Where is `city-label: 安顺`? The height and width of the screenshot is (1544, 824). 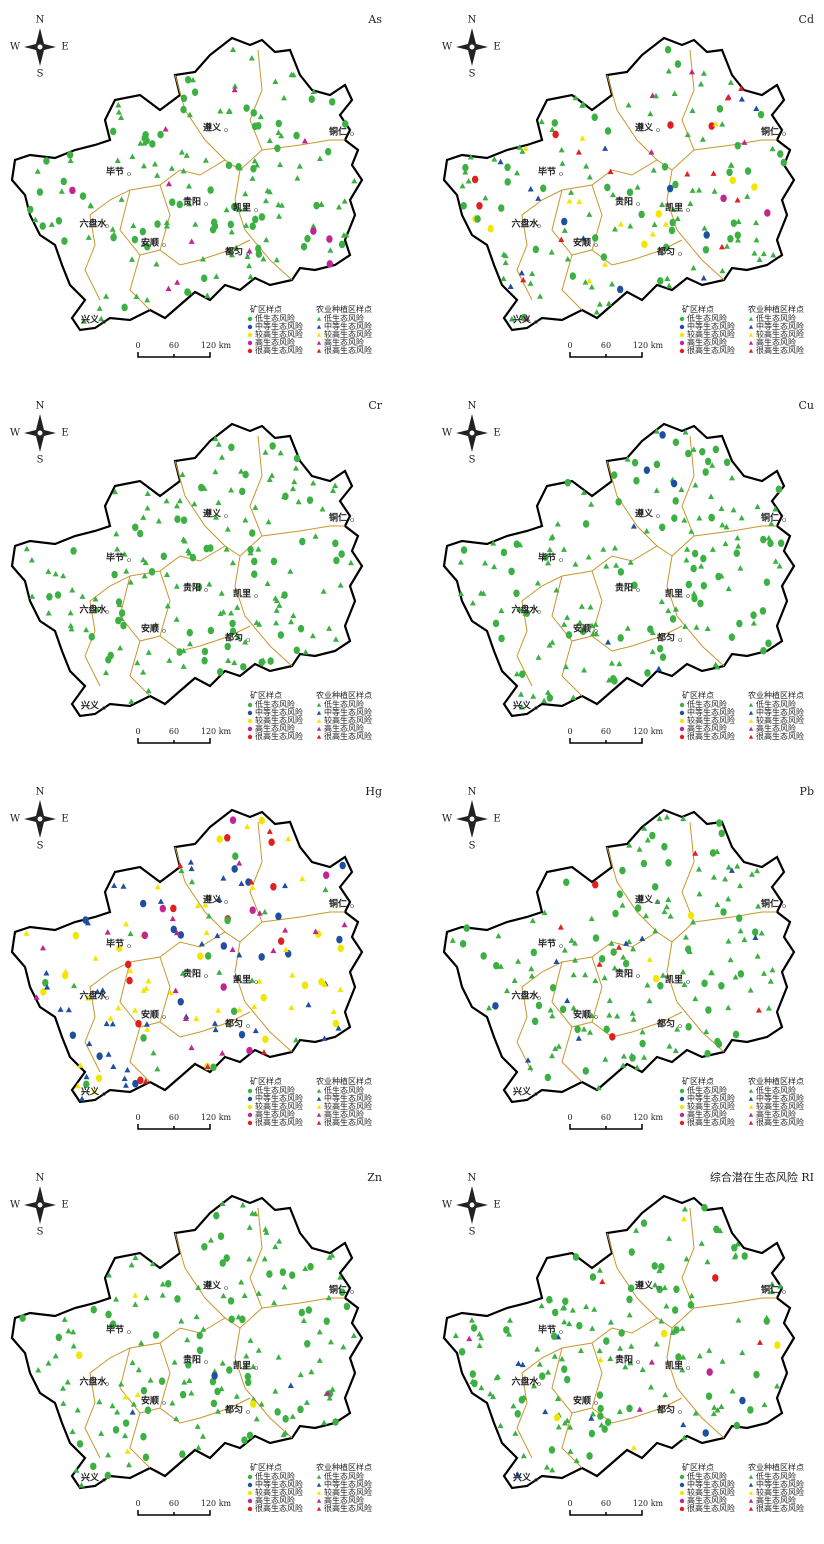
city-label: 安顺 is located at coordinates (150, 243).